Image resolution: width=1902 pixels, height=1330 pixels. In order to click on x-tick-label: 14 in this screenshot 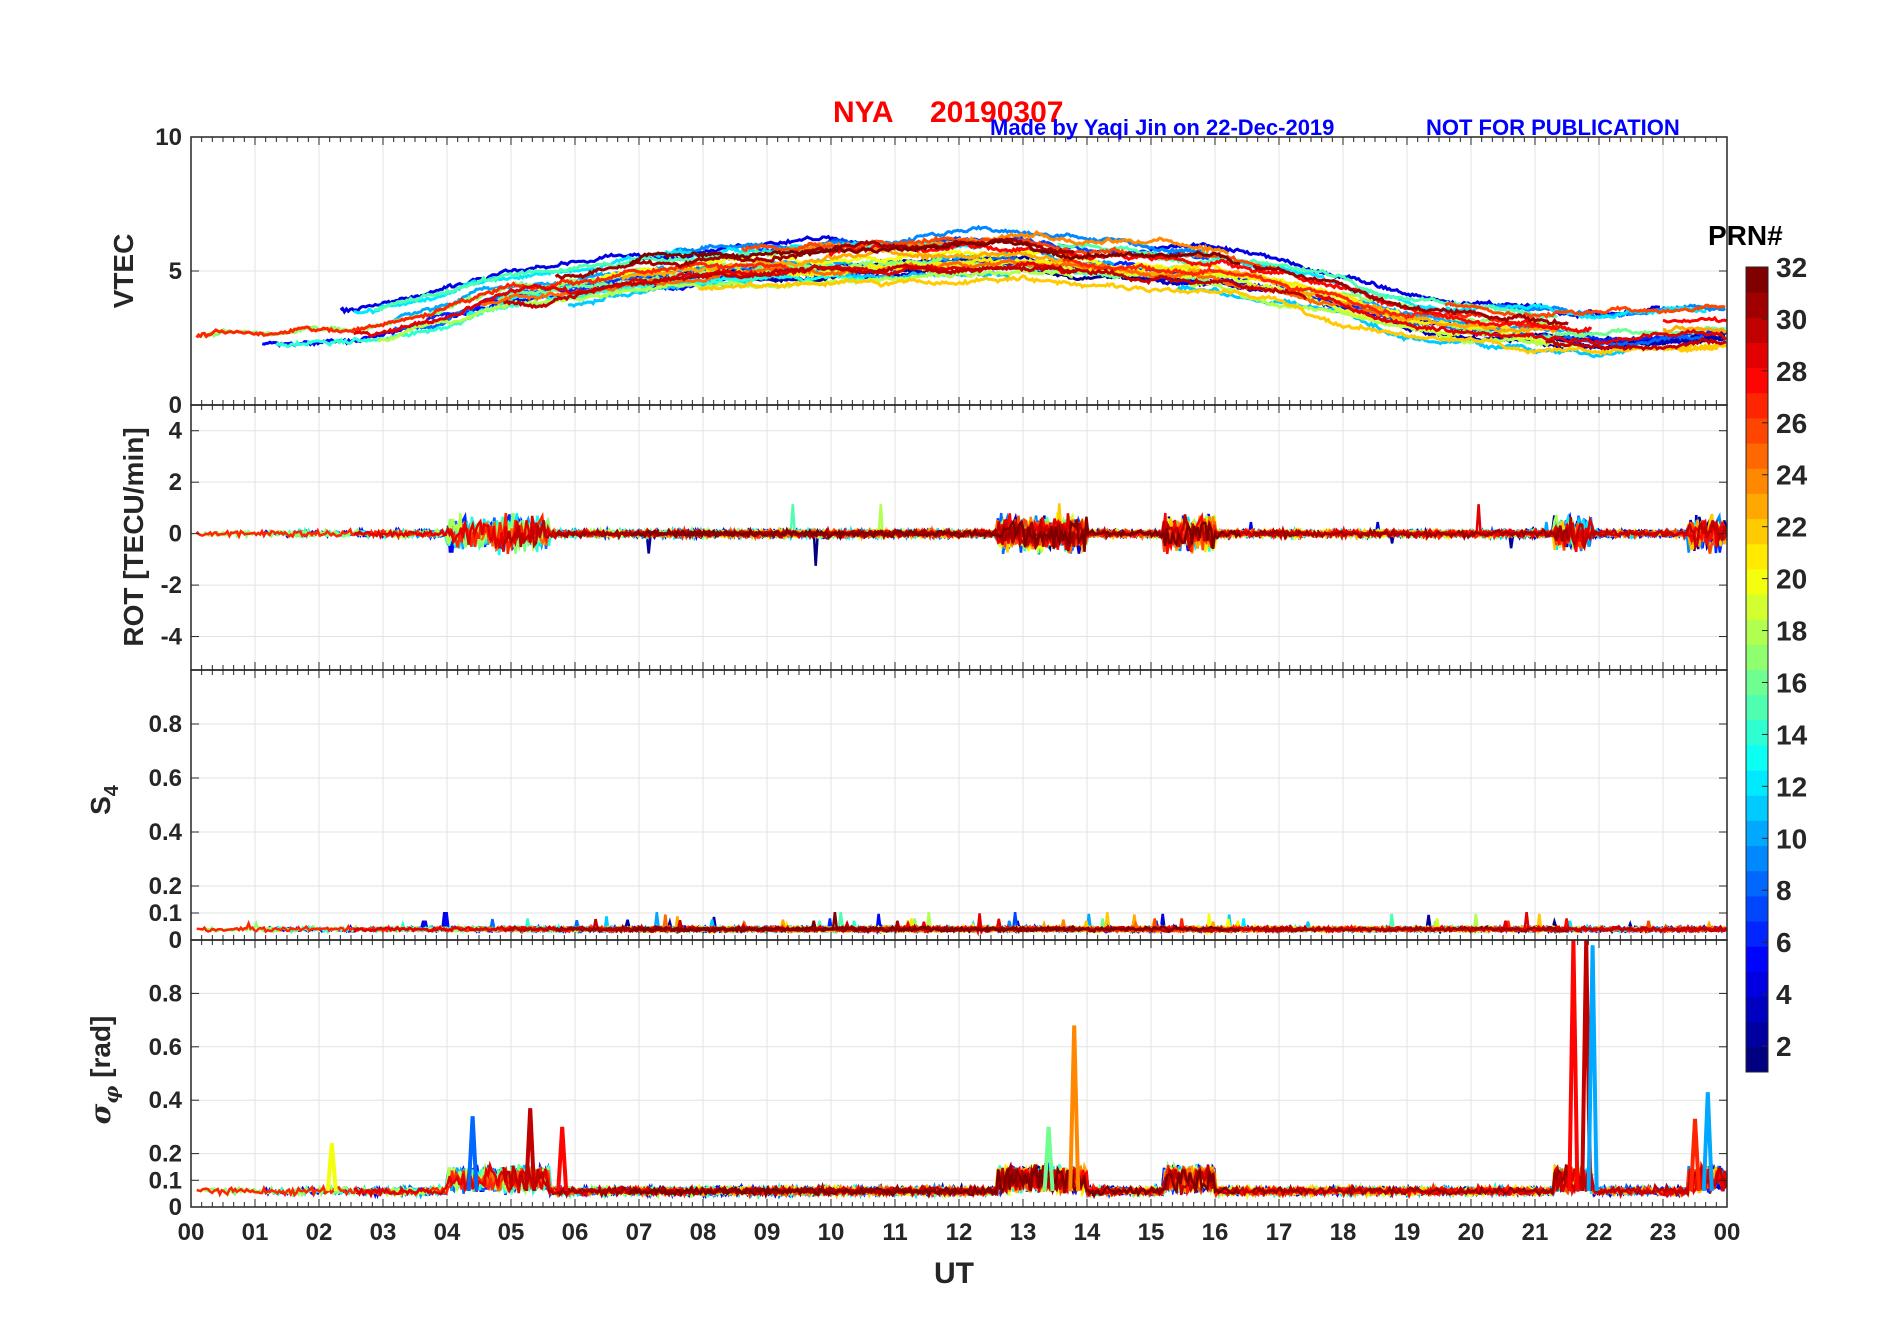, I will do `click(1087, 1232)`.